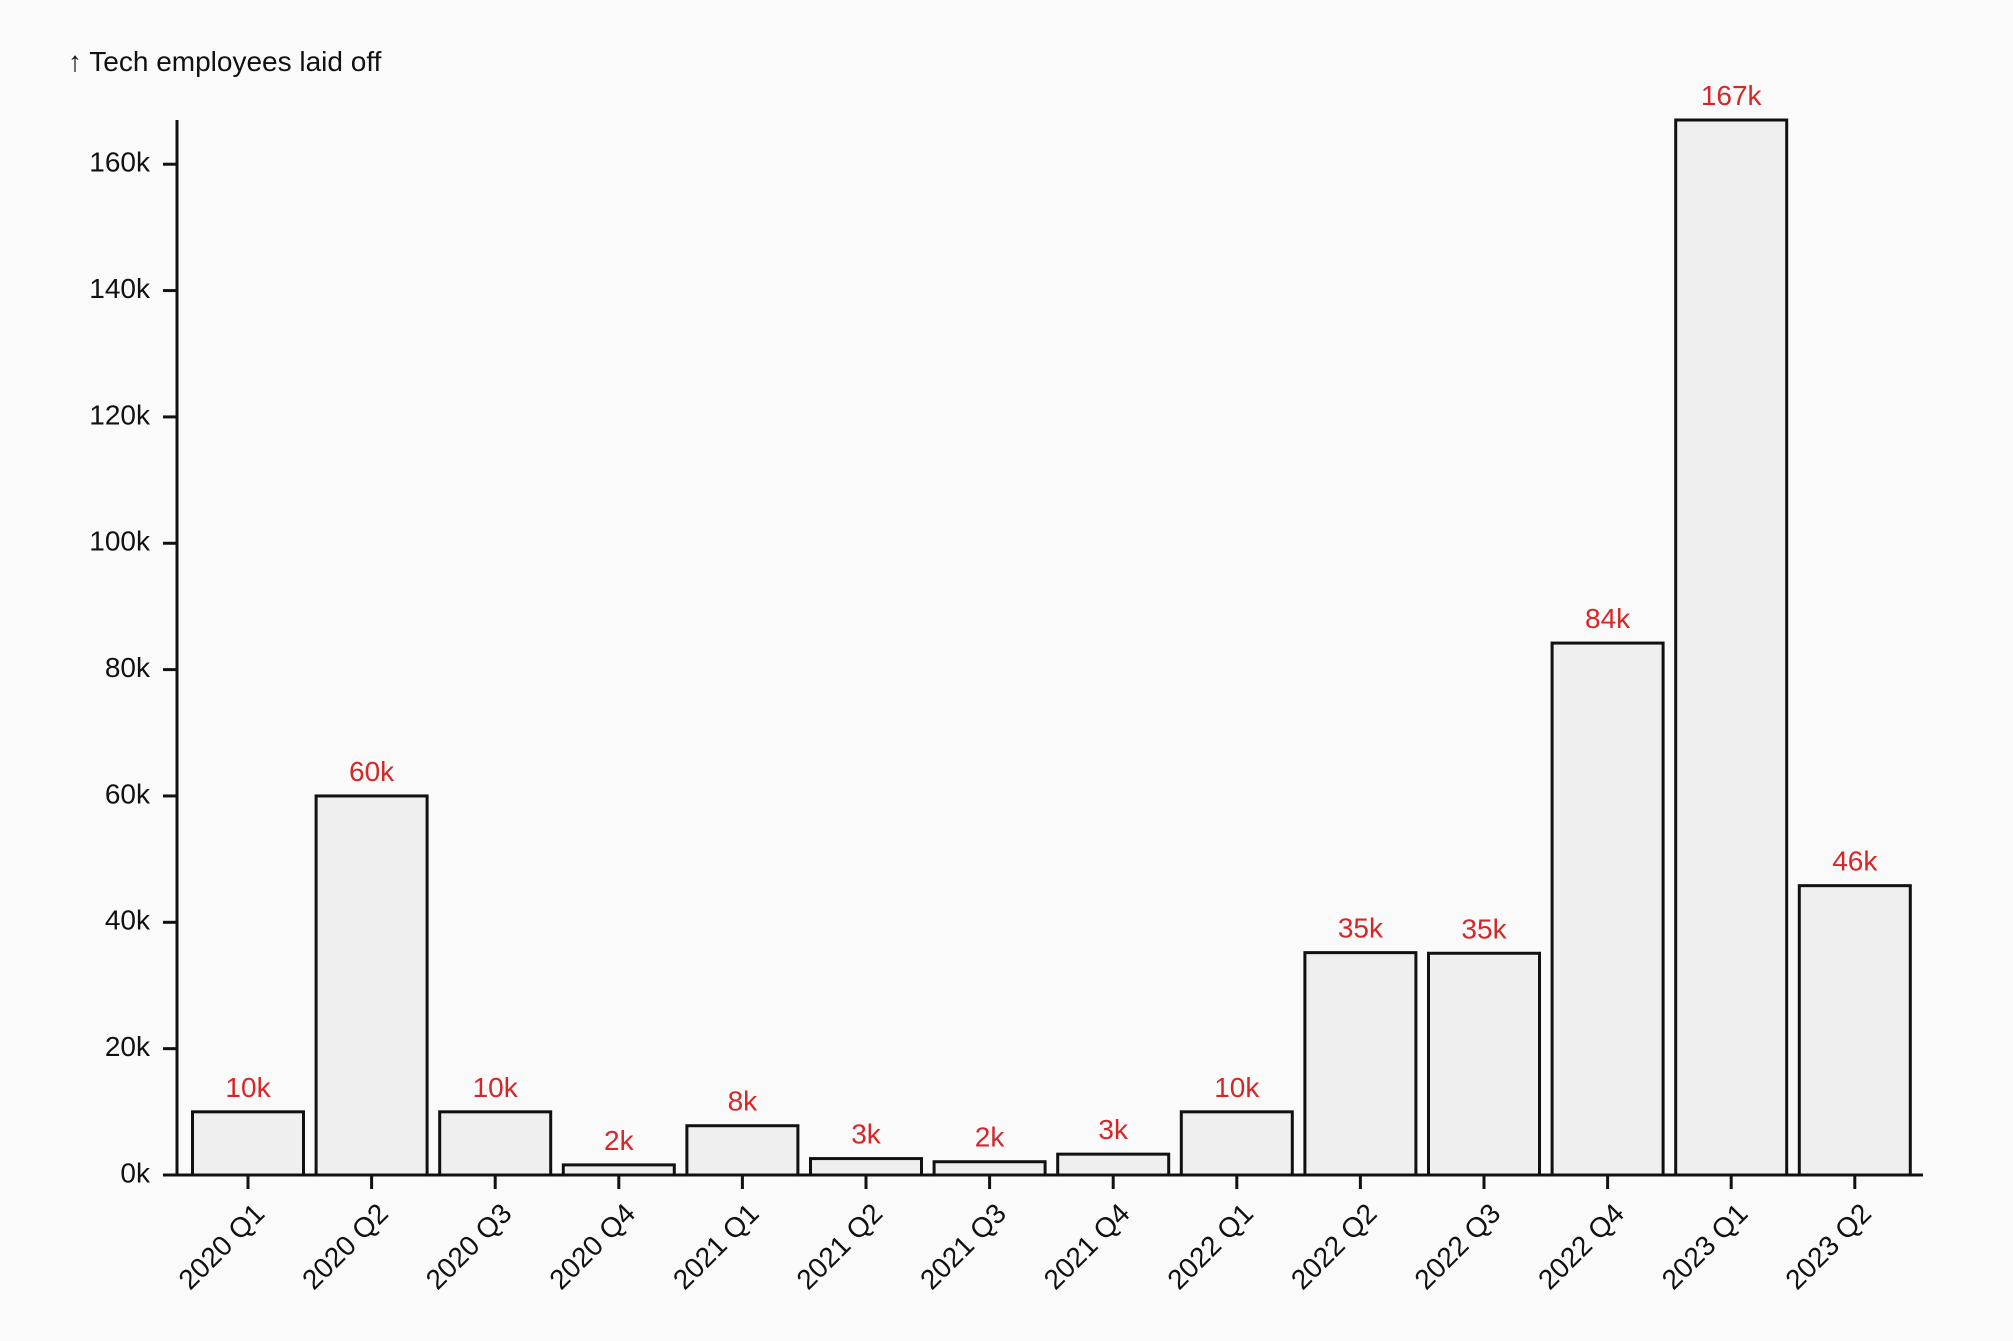  What do you see at coordinates (120, 162) in the screenshot?
I see `y-tick-label: 160k` at bounding box center [120, 162].